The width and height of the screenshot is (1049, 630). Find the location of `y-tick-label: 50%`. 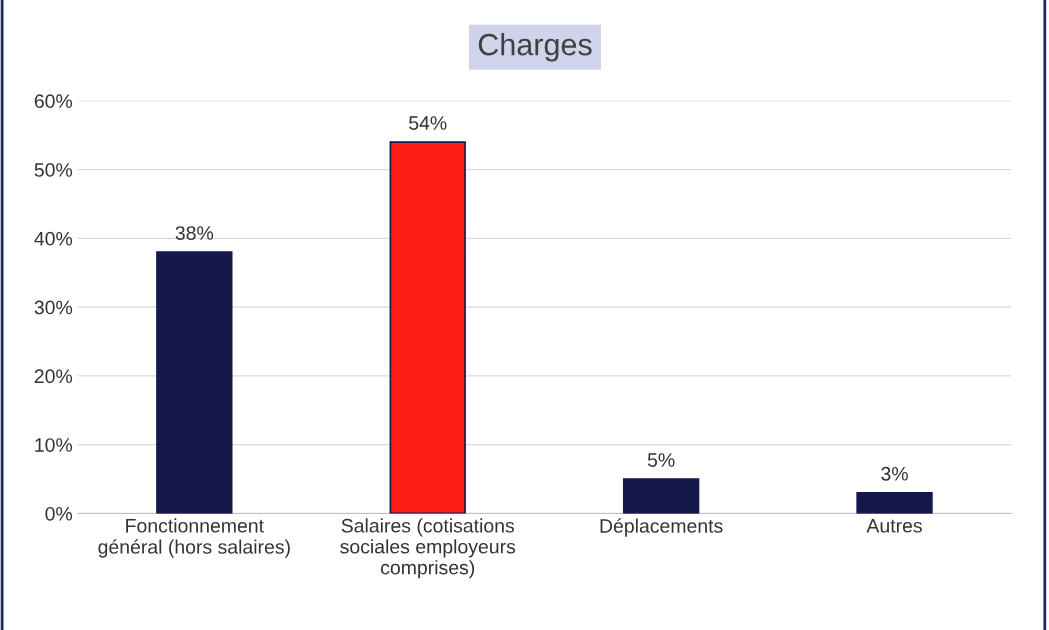

y-tick-label: 50% is located at coordinates (53, 170).